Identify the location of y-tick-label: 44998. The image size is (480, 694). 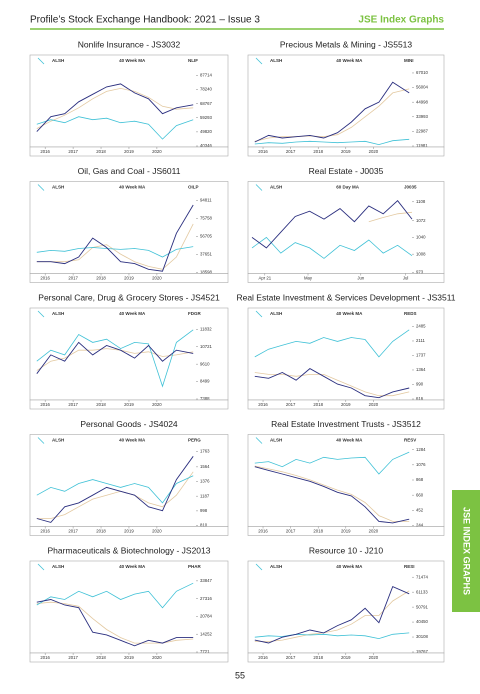
(422, 101).